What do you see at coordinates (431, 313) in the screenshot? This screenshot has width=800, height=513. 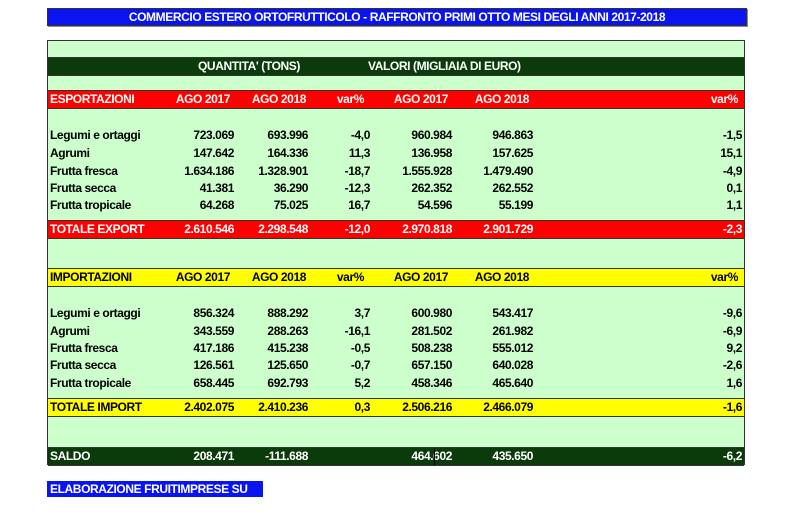 I see `cell-val-2017: 600.980` at bounding box center [431, 313].